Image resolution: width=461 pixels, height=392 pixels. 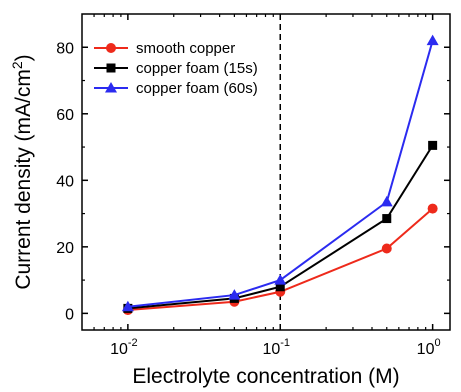 I want to click on legend-item: copper foam (15s), so click(x=176, y=68).